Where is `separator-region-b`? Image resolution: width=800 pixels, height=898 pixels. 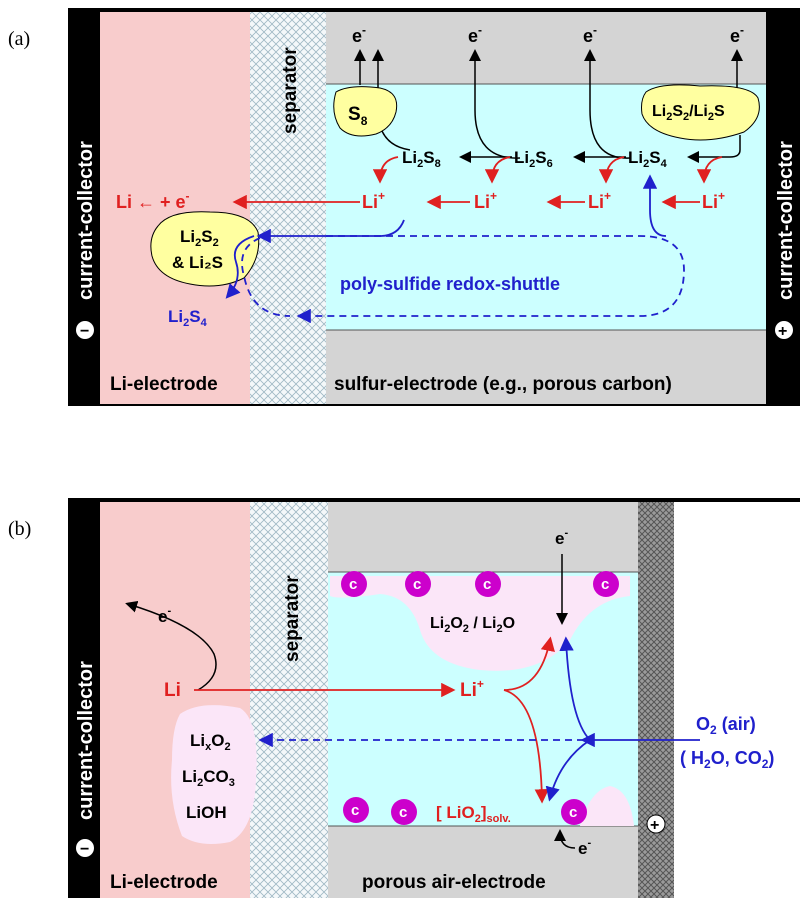
separator-region-b is located at coordinates (289, 700).